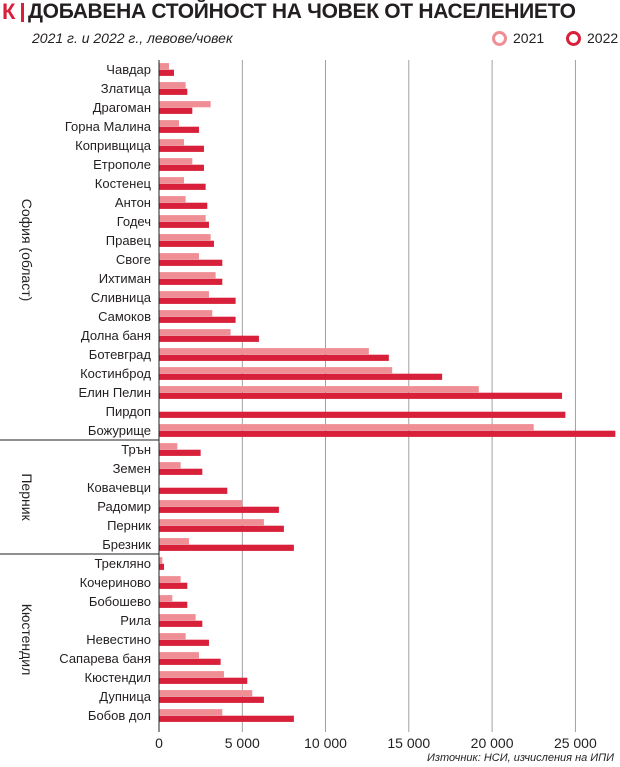 The image size is (620, 767). I want to click on legend-marker-2021-icon, so click(499, 38).